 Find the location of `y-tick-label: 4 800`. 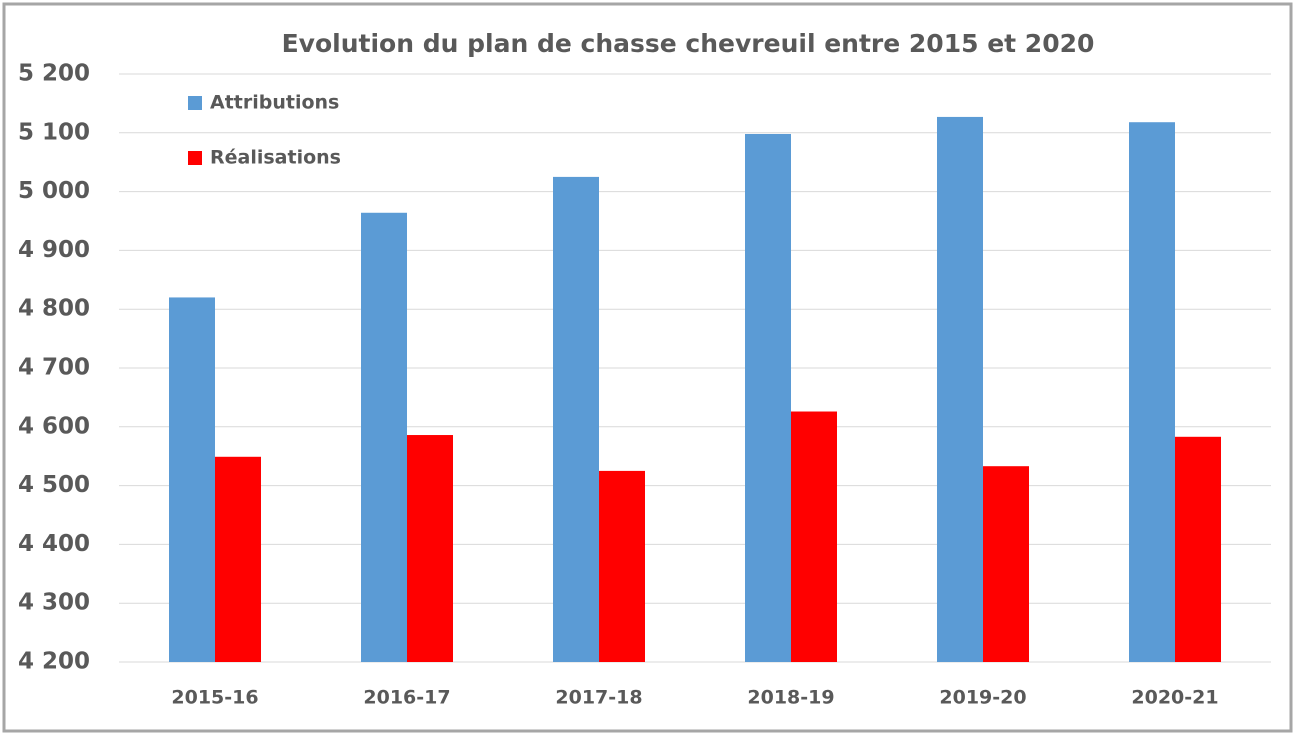

y-tick-label: 4 800 is located at coordinates (54, 309).